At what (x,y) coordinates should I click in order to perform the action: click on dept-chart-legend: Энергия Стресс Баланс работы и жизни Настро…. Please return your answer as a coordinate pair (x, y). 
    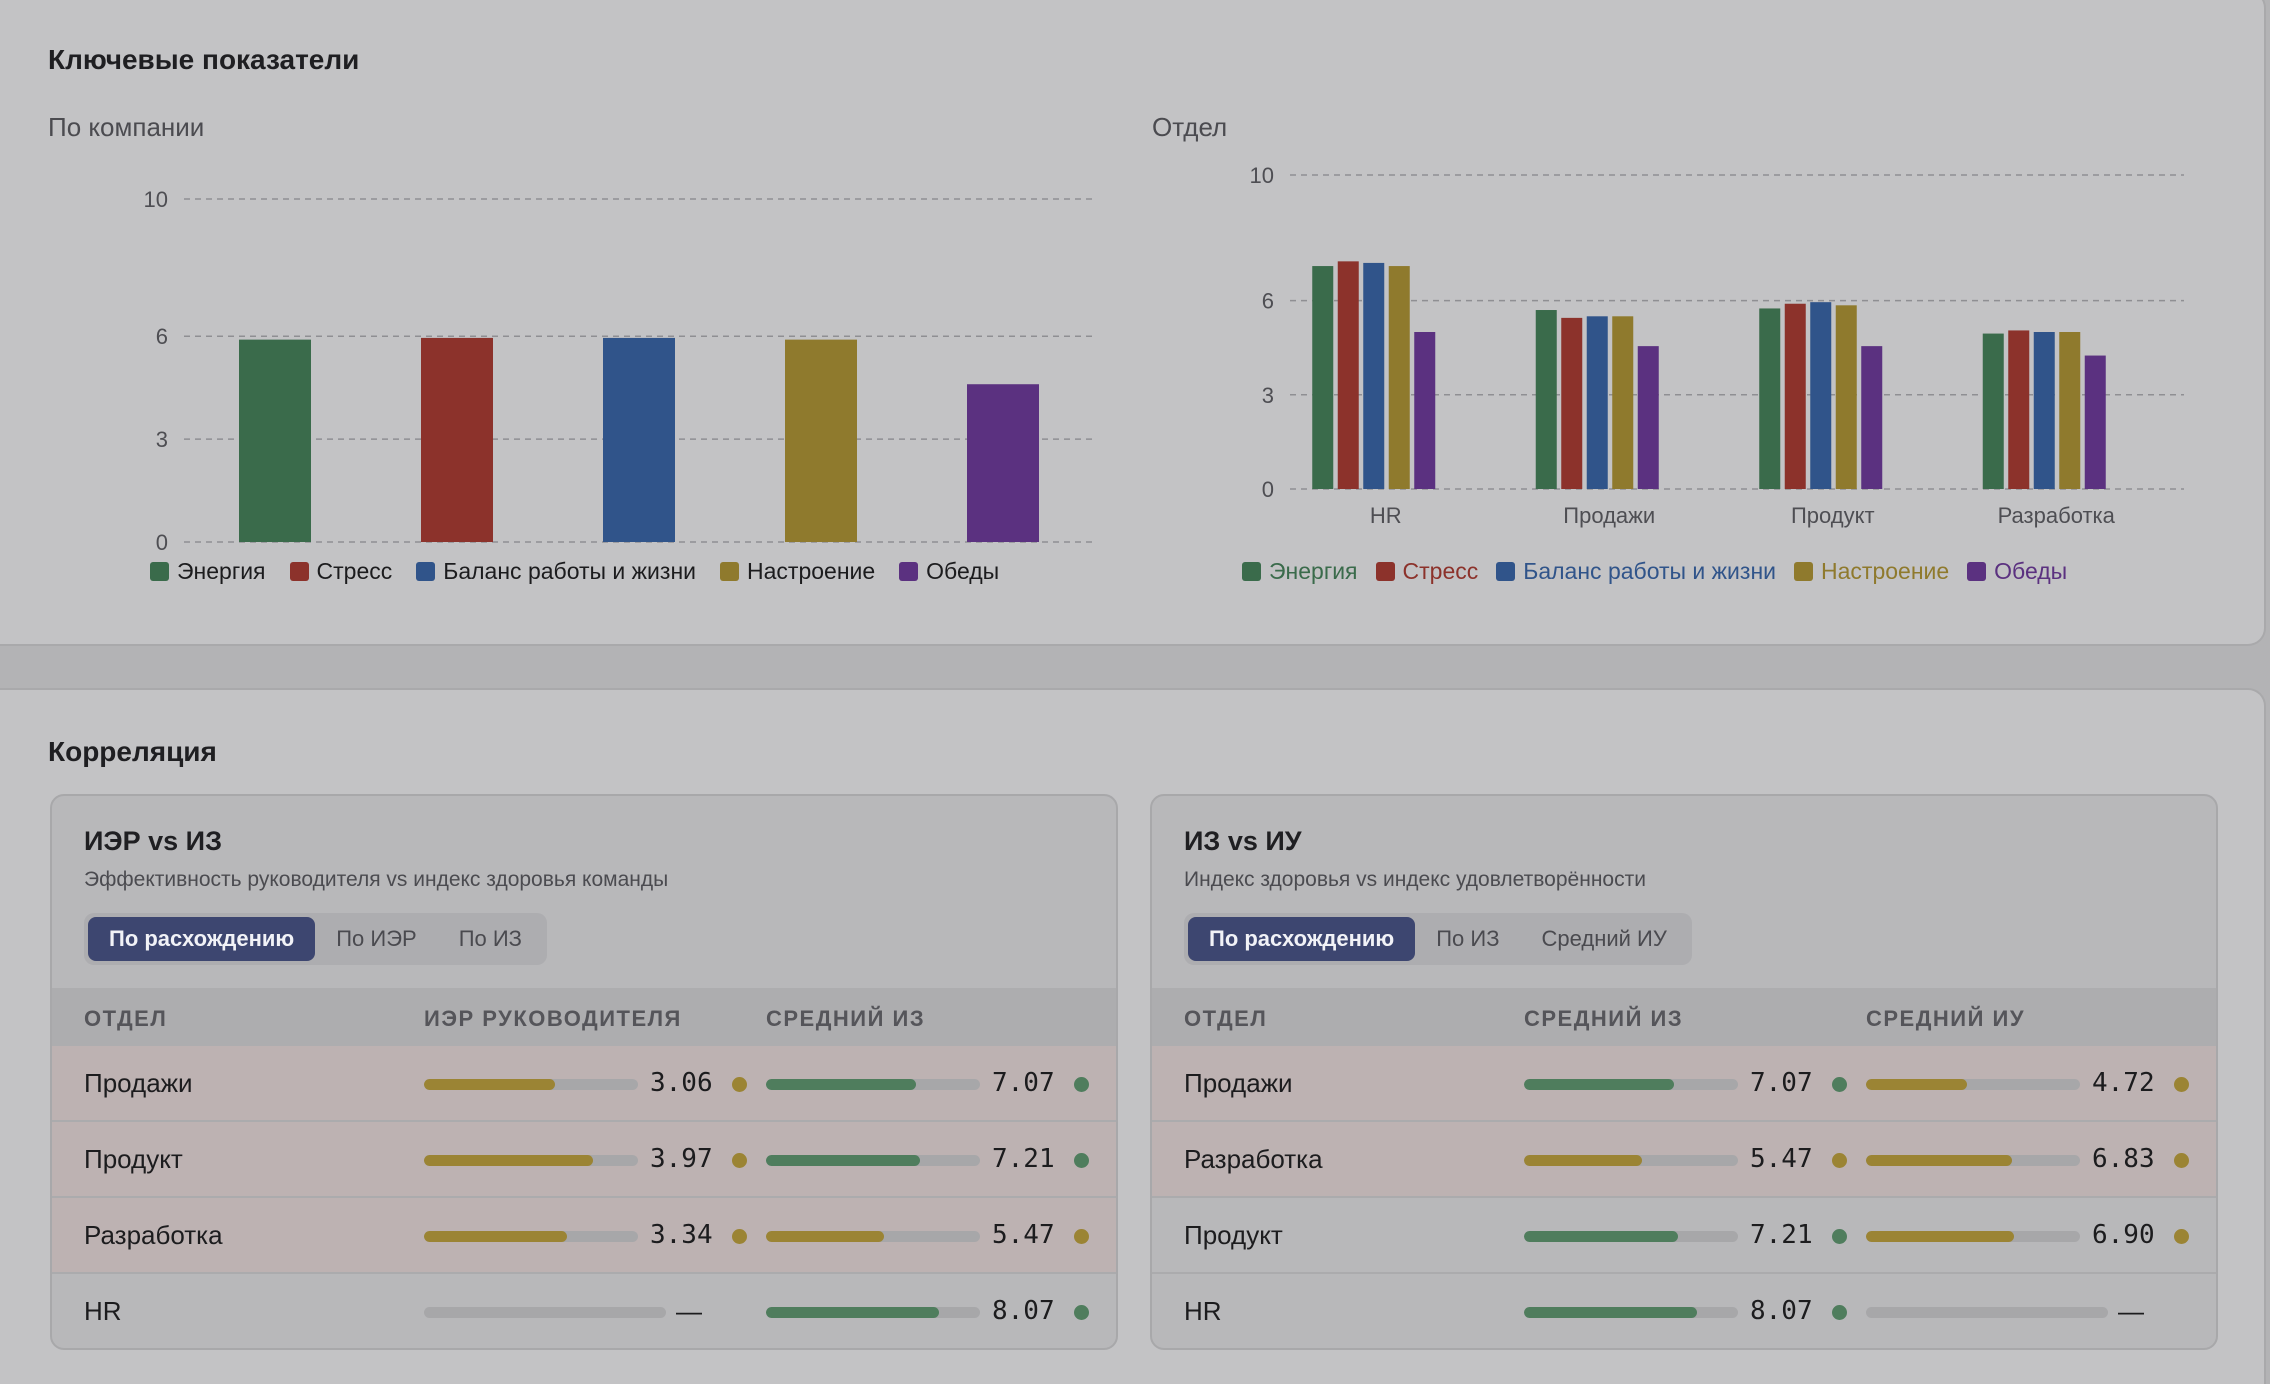
    Looking at the image, I should click on (1663, 571).